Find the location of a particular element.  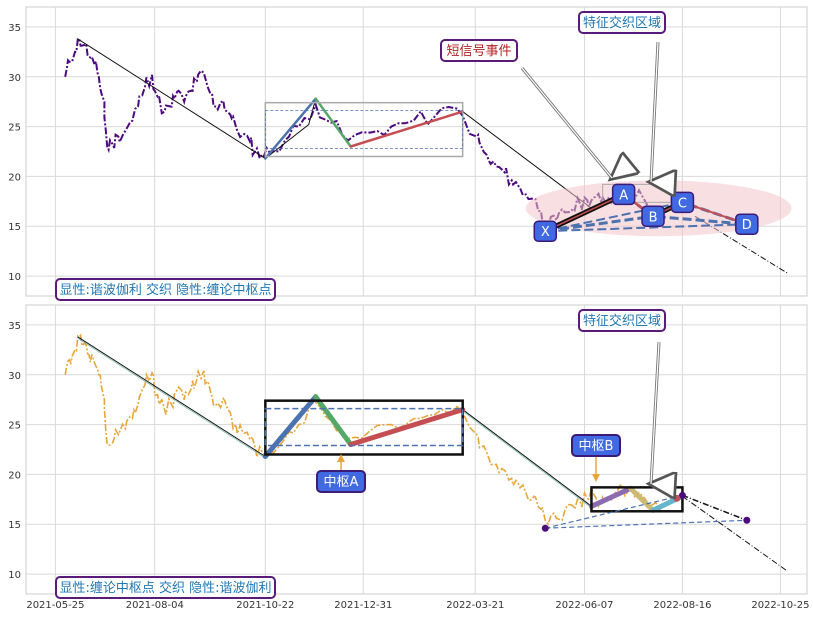

pivot-b-arrowhead is located at coordinates (596, 478).